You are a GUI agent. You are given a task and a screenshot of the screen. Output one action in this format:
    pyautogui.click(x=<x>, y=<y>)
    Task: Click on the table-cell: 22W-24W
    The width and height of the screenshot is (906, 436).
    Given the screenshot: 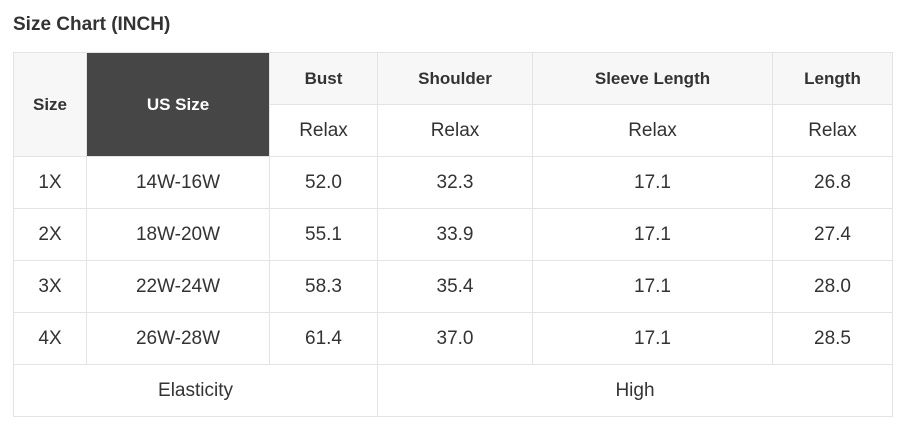 What is the action you would take?
    pyautogui.click(x=178, y=286)
    